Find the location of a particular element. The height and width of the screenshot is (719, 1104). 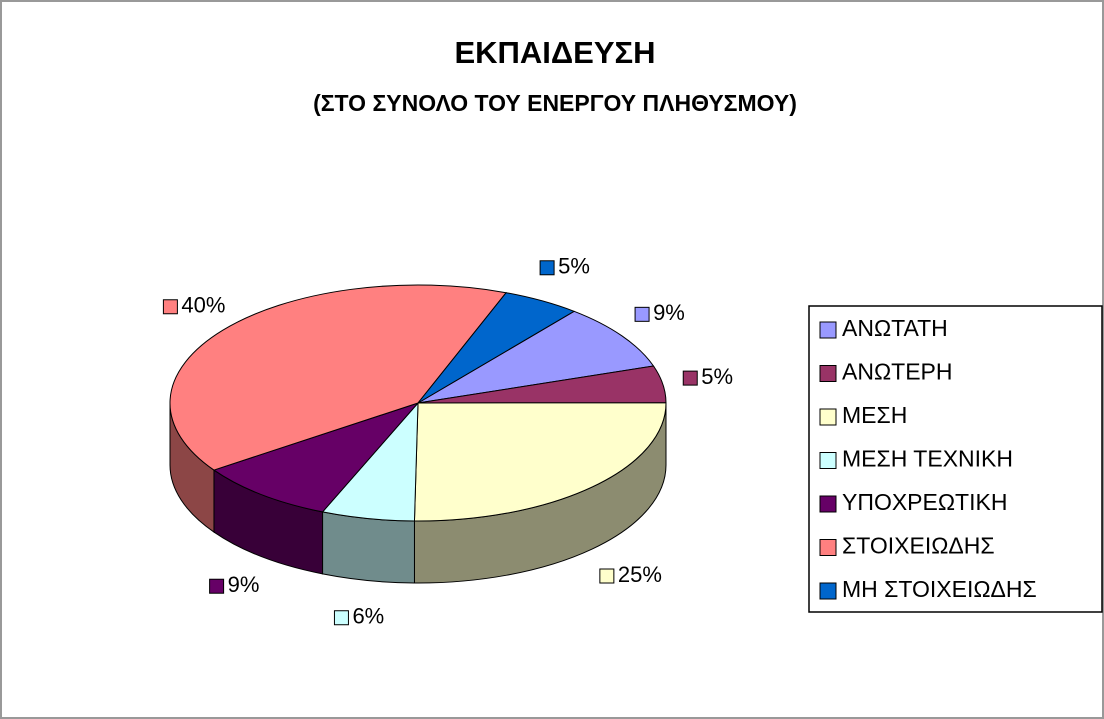

pie-tops is located at coordinates (418, 403).